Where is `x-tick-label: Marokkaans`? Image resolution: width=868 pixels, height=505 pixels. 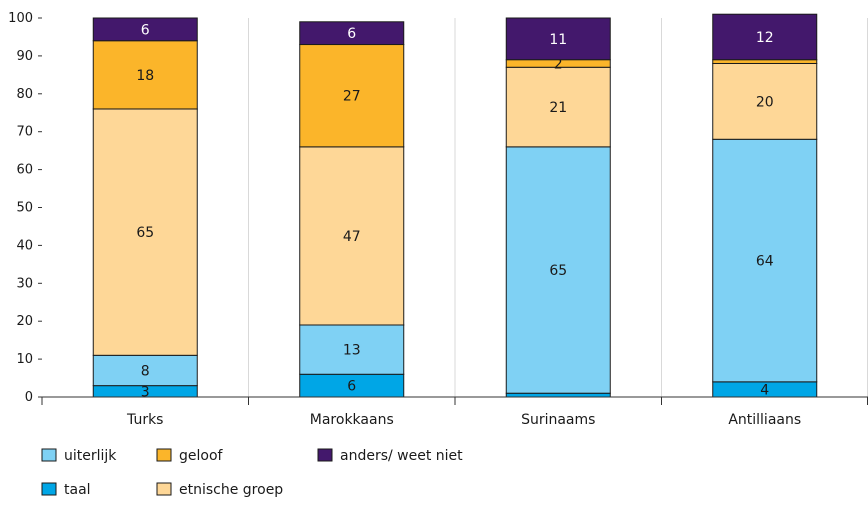
x-tick-label: Marokkaans is located at coordinates (352, 420).